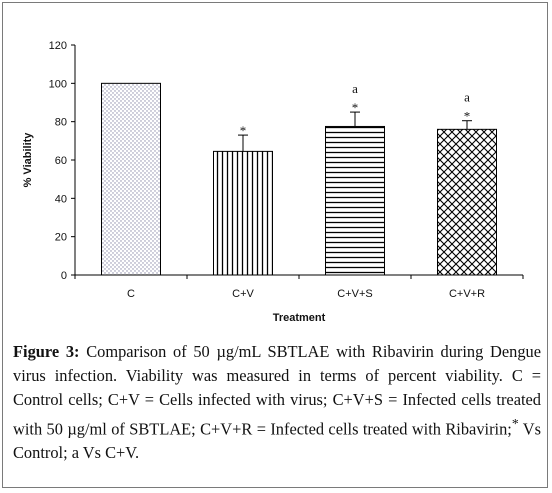 The image size is (552, 493). What do you see at coordinates (467, 294) in the screenshot?
I see `x-tick-label: C+V+R` at bounding box center [467, 294].